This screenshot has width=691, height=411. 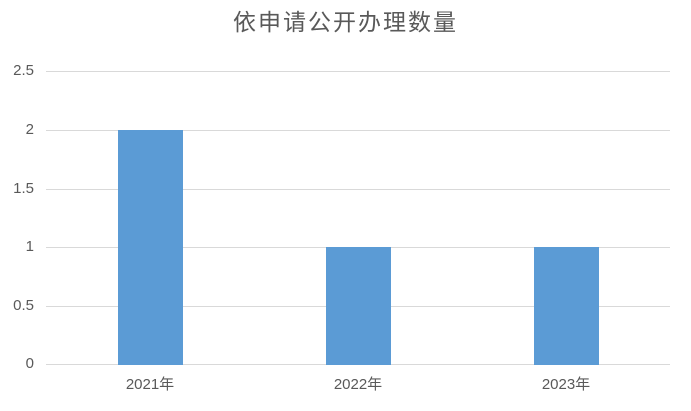 What do you see at coordinates (19, 217) in the screenshot?
I see `y-axis: 0 0.5 1 1.5 2 2.5` at bounding box center [19, 217].